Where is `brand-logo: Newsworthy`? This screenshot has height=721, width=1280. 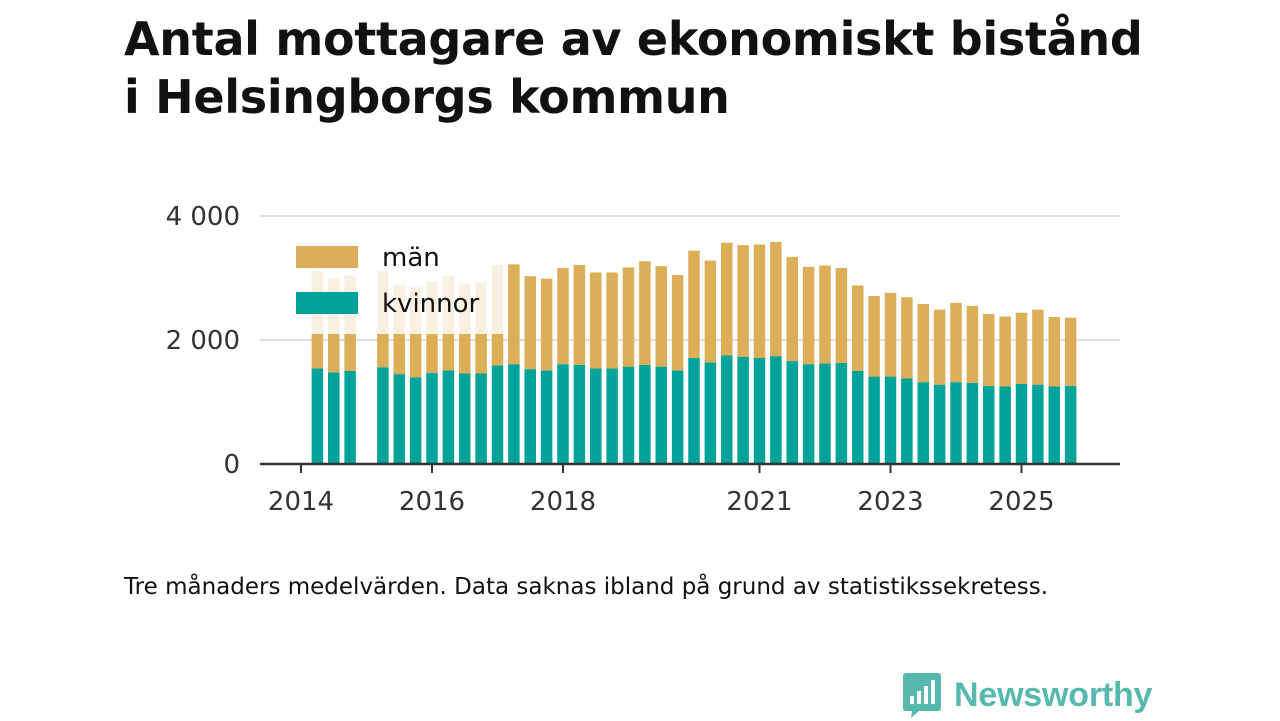
brand-logo: Newsworthy is located at coordinates (1027, 695).